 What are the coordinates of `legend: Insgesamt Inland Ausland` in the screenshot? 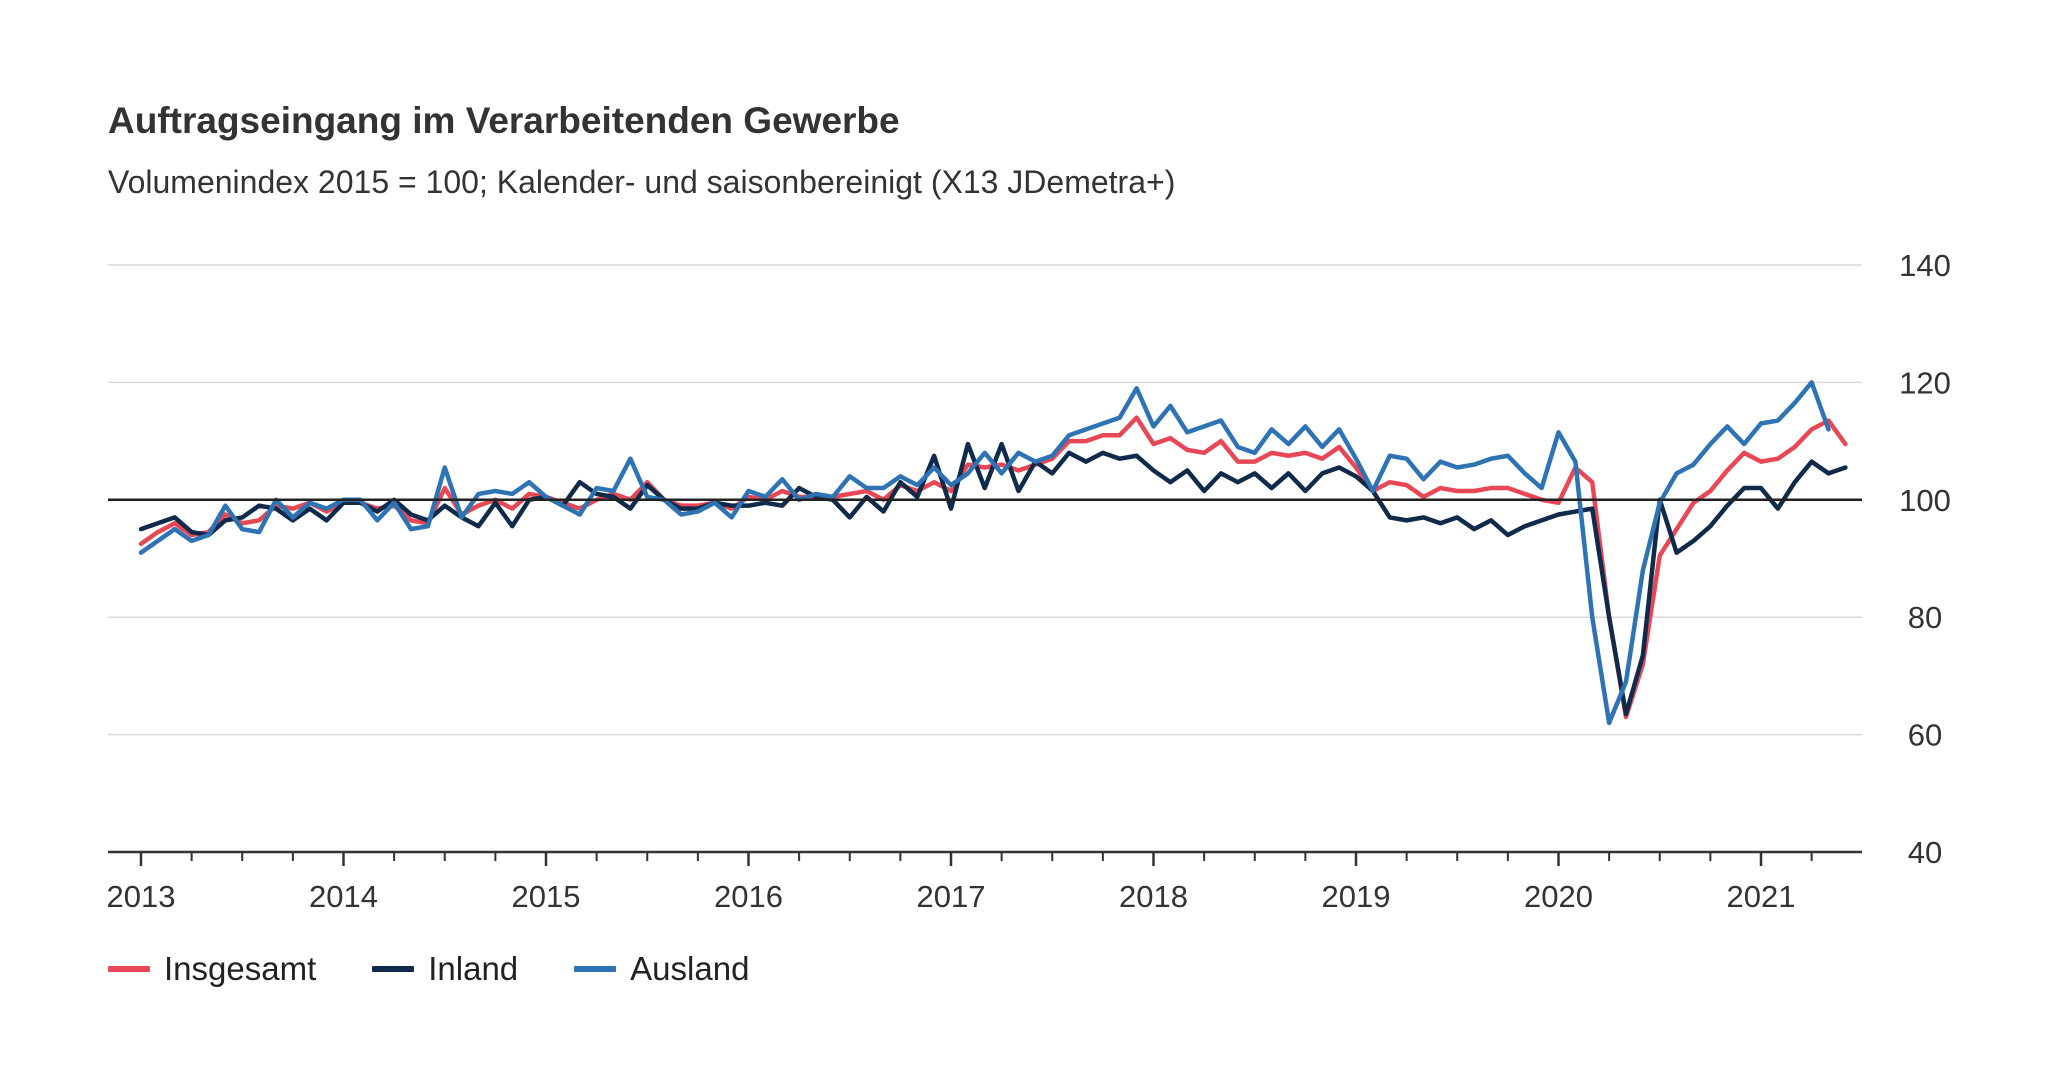 It's located at (428, 969).